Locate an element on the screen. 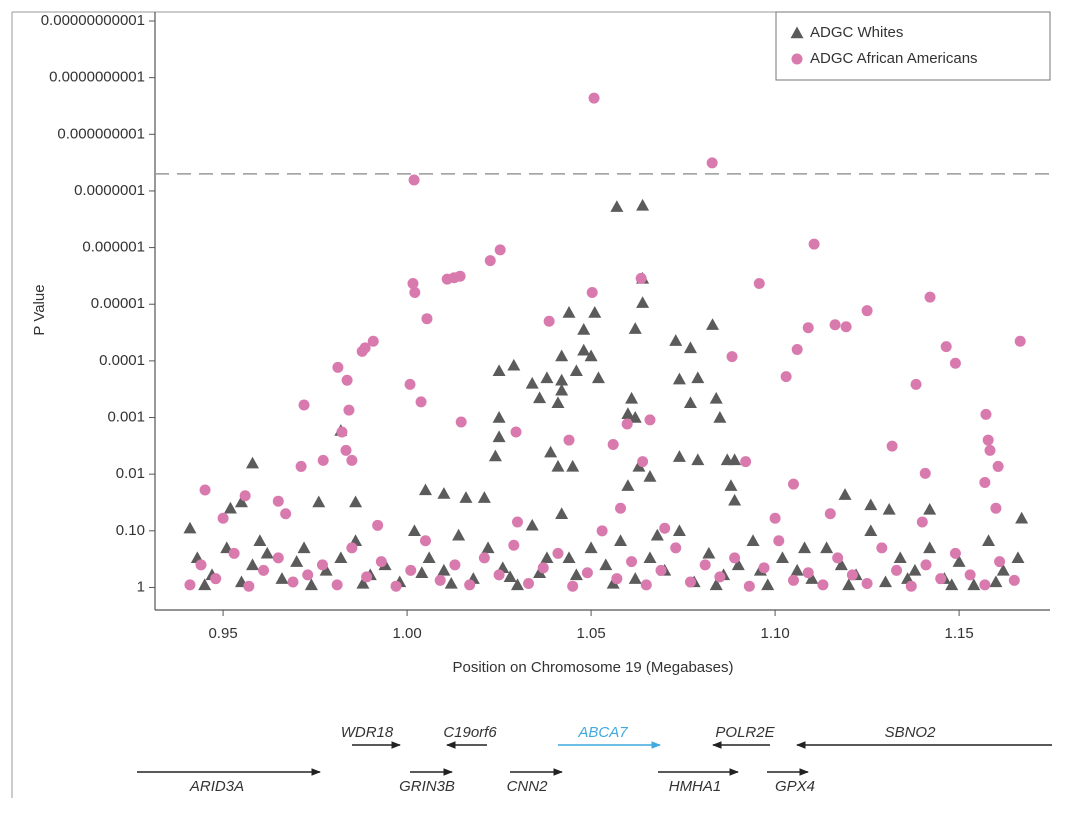  legend-label: ADGC Whites is located at coordinates (856, 32).